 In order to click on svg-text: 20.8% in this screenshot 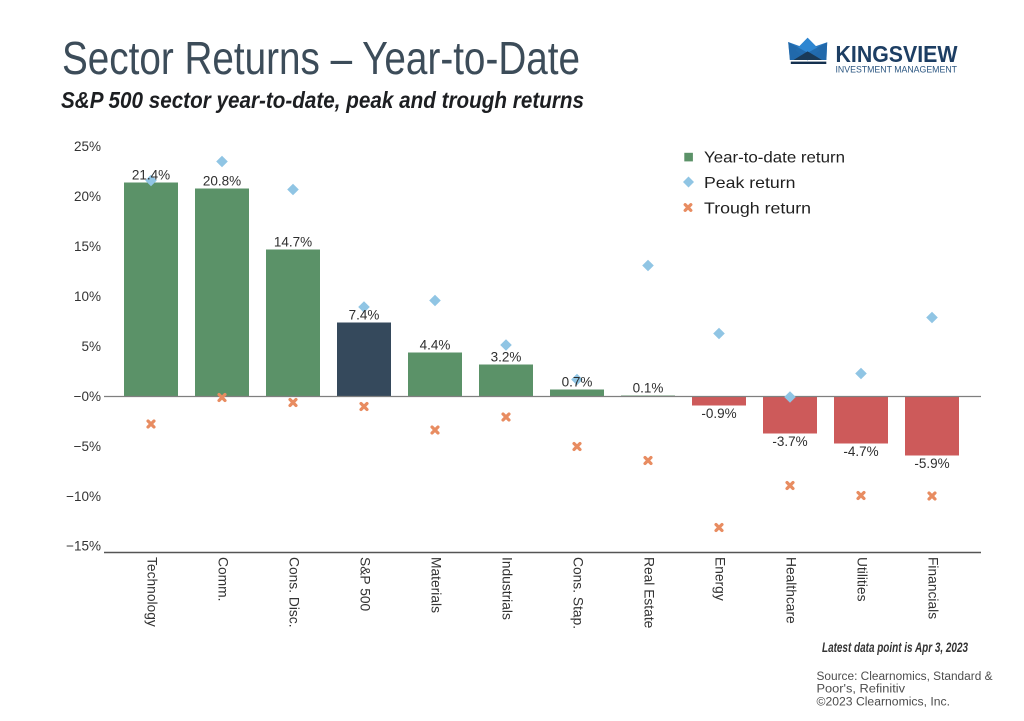, I will do `click(222, 181)`.